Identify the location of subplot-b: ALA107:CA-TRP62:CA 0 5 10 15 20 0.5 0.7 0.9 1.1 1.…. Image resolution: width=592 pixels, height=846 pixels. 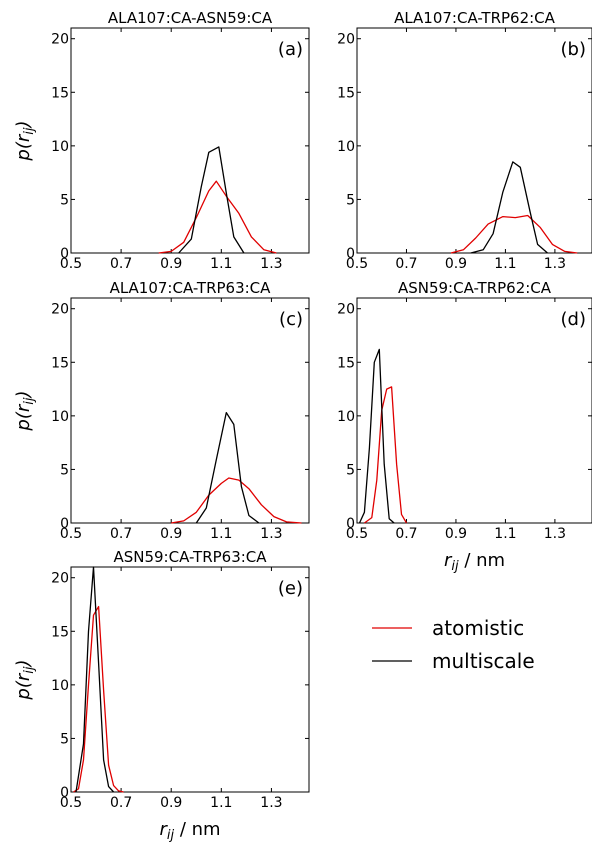
(464, 140).